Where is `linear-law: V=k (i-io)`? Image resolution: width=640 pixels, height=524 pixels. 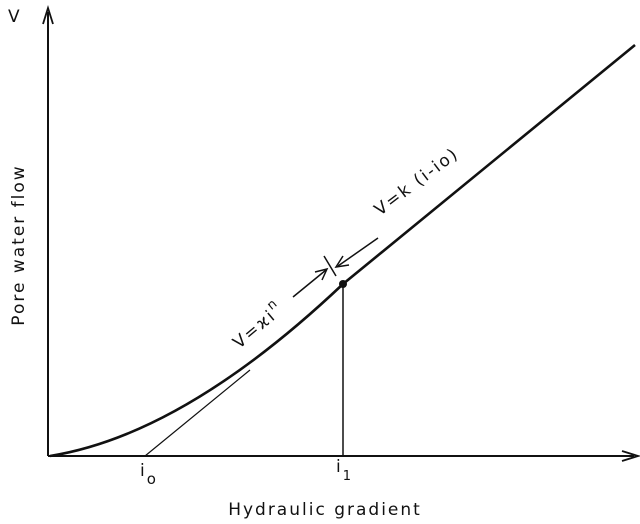
linear-law: V=k (i-io) is located at coordinates (417, 182).